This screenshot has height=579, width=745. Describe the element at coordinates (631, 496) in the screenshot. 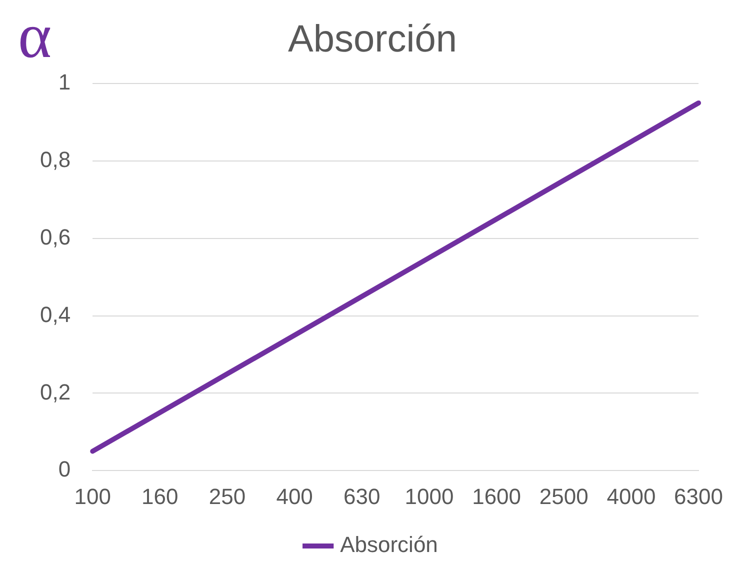

I see `x-tick-label: 4000` at that location.